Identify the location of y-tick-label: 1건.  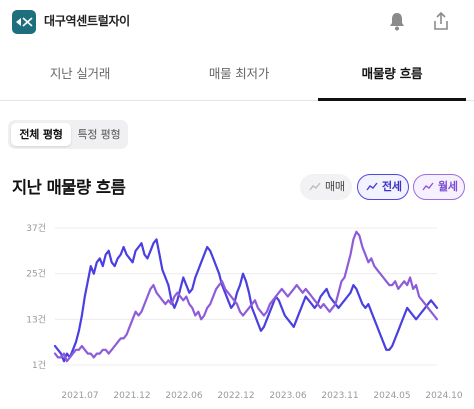
(39, 365).